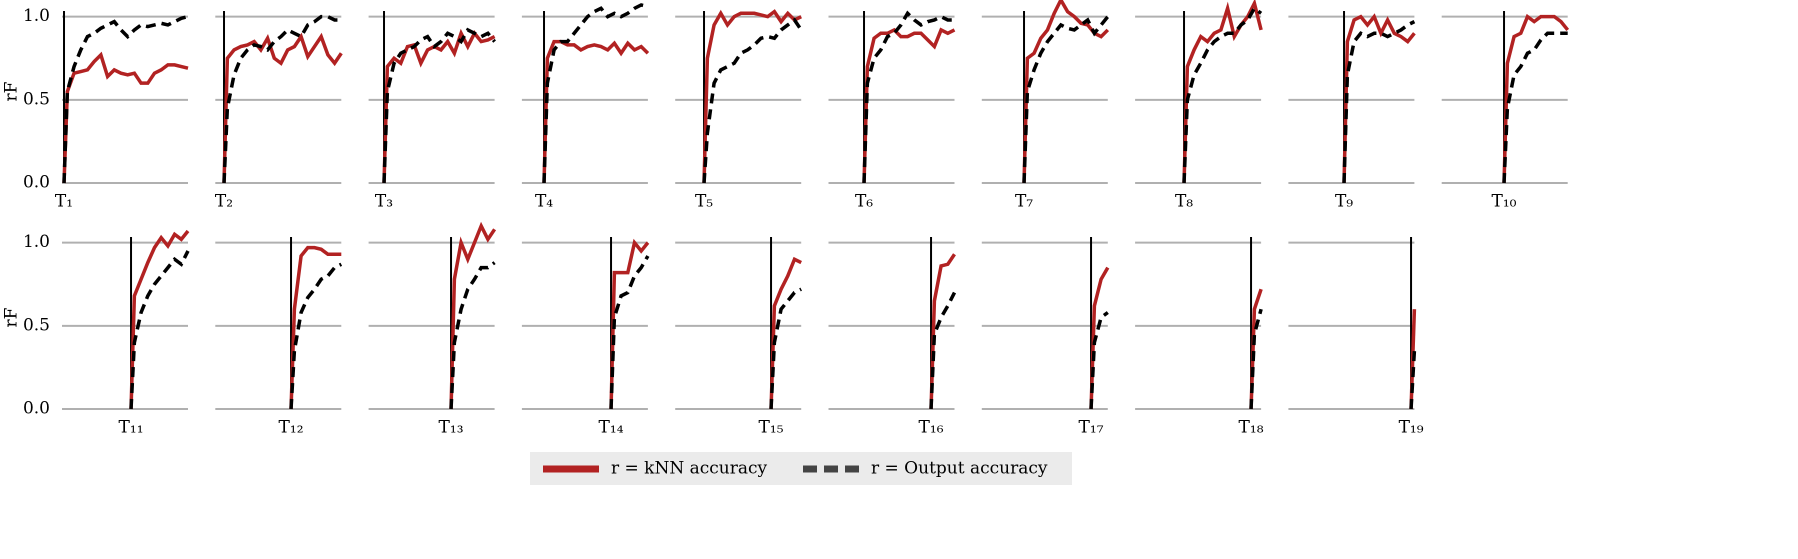 This screenshot has height=559, width=1798. What do you see at coordinates (689, 469) in the screenshot?
I see `legend-label: r = kNN accuracy` at bounding box center [689, 469].